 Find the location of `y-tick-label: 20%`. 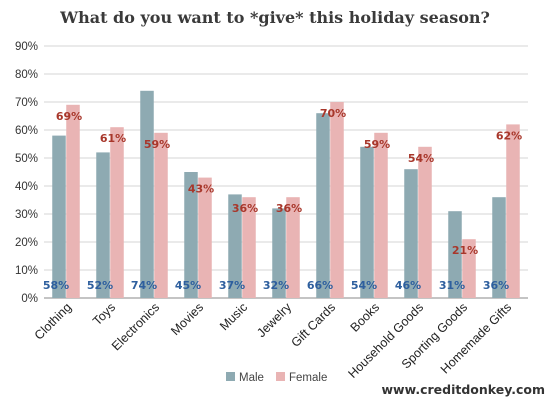

y-tick-label: 20% is located at coordinates (26, 243).